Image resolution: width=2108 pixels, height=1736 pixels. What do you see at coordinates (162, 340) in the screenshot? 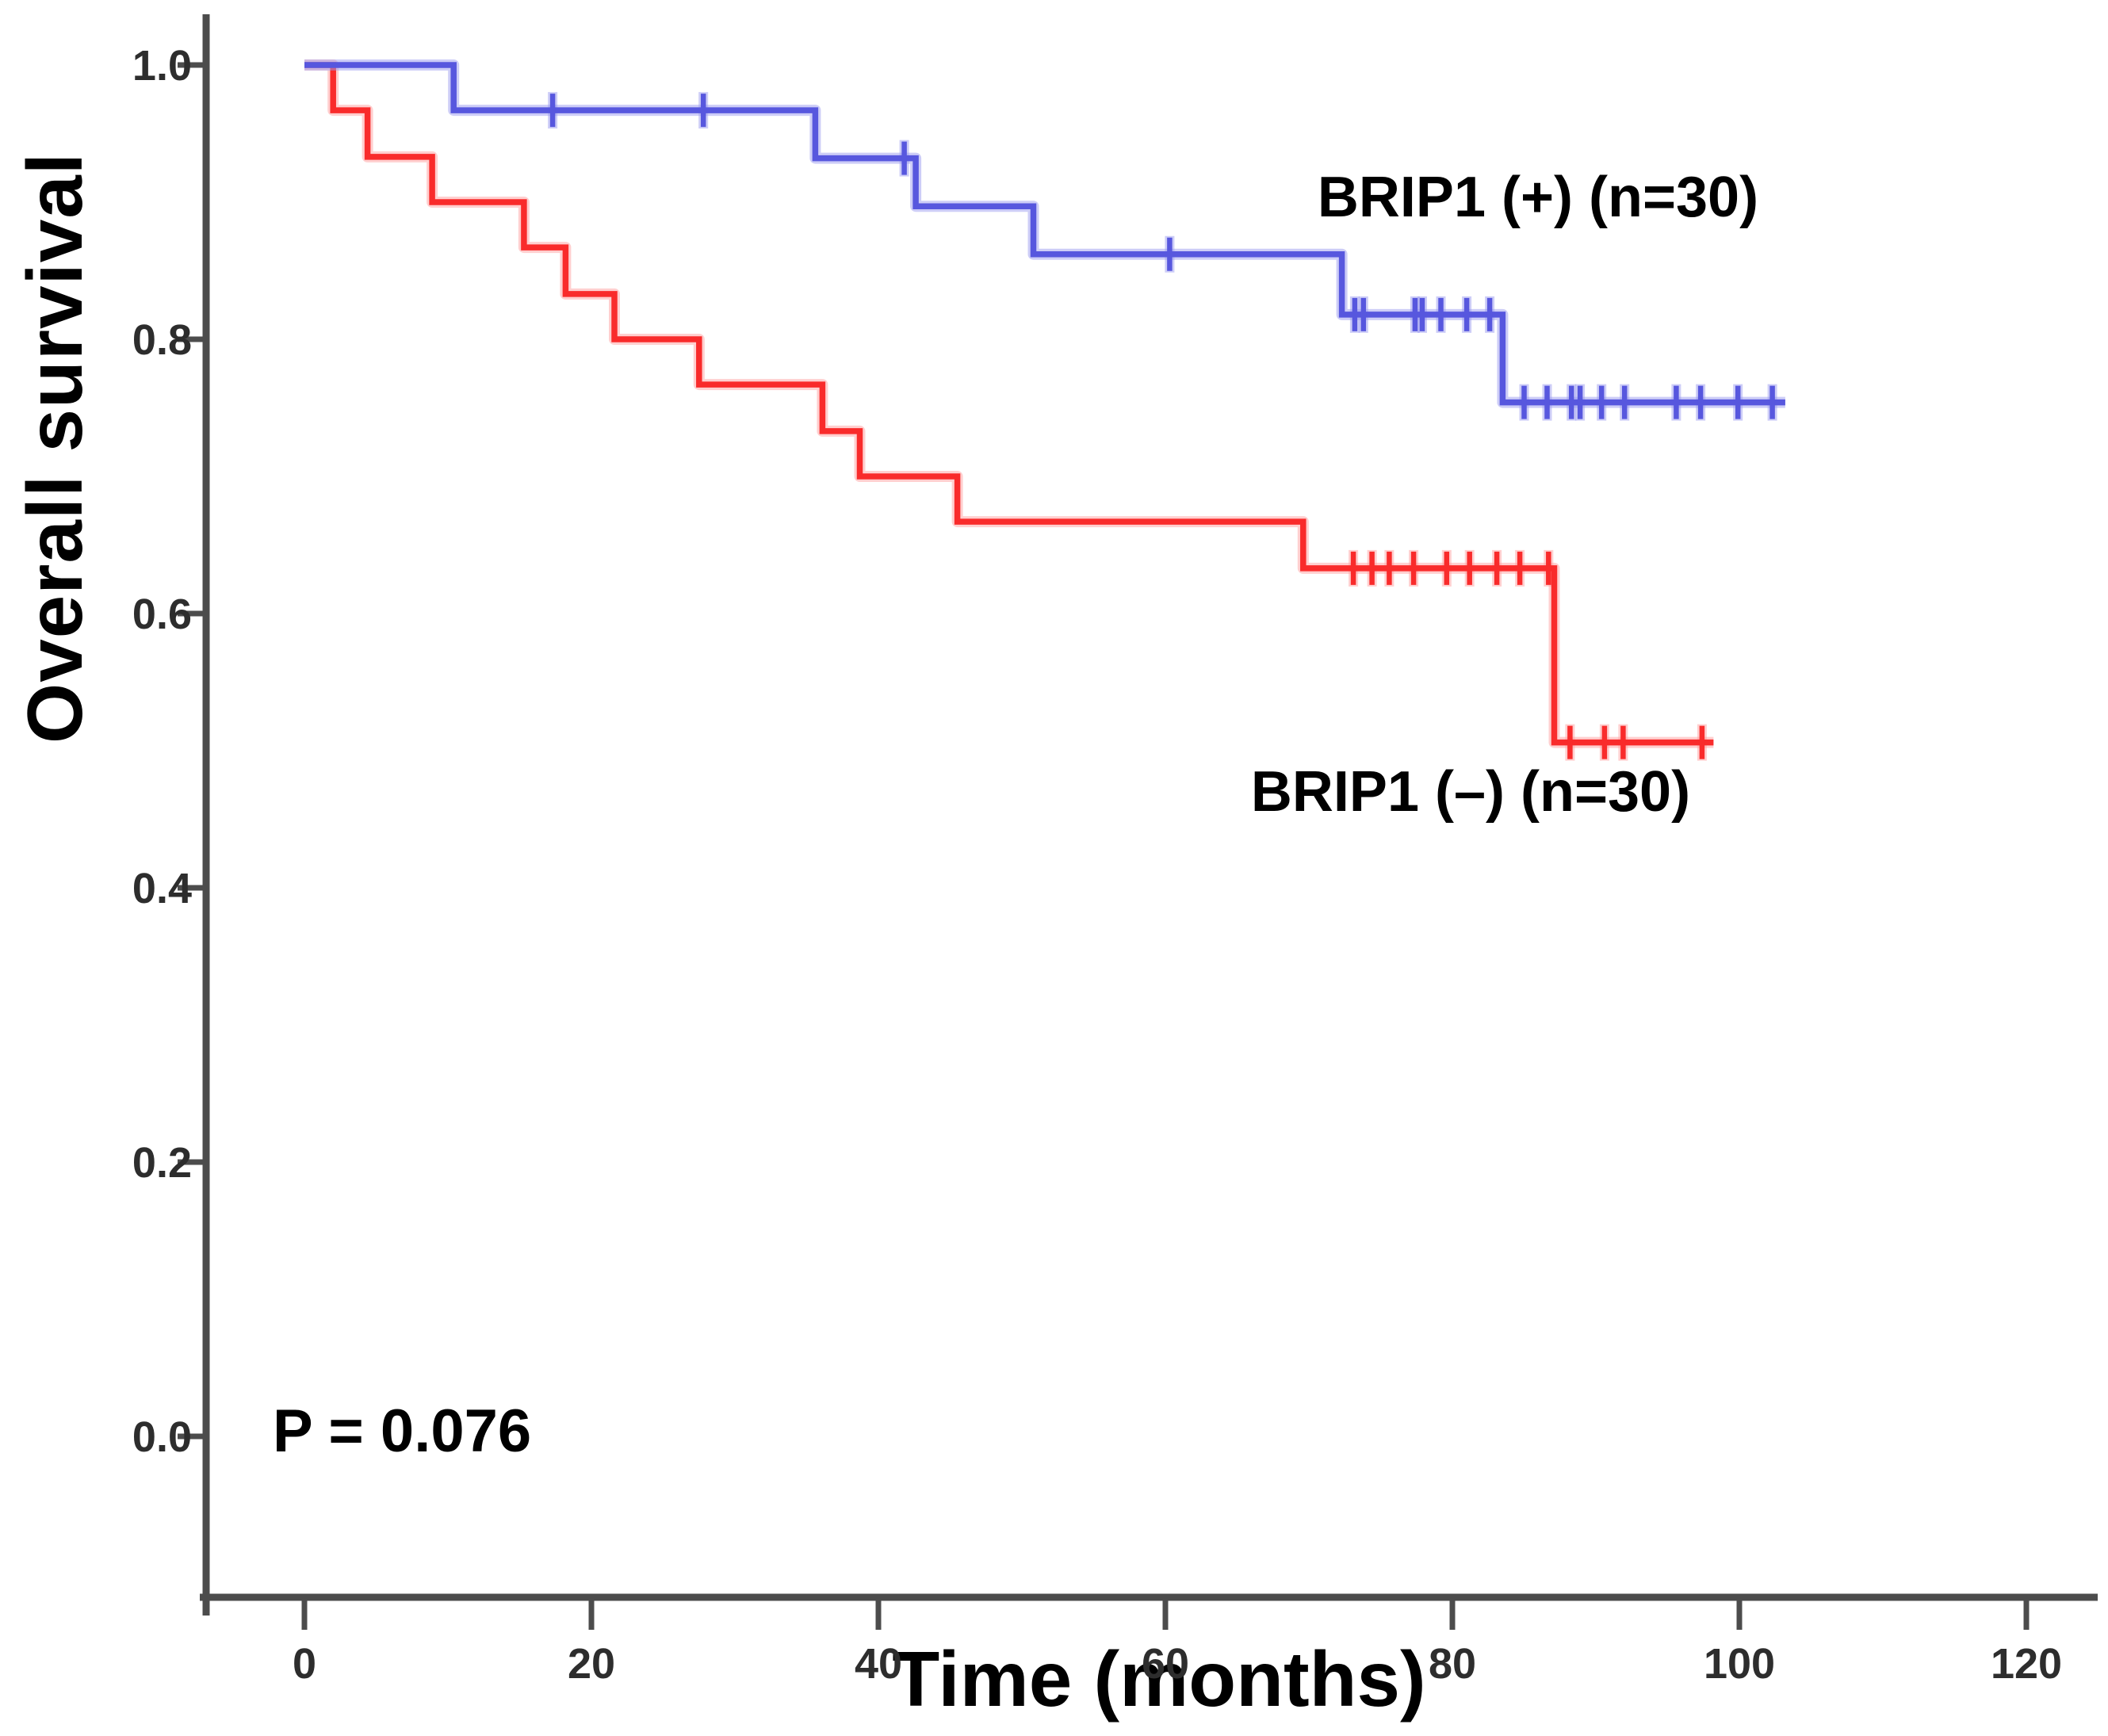
I see `y-tick-label: 0.8` at bounding box center [162, 340].